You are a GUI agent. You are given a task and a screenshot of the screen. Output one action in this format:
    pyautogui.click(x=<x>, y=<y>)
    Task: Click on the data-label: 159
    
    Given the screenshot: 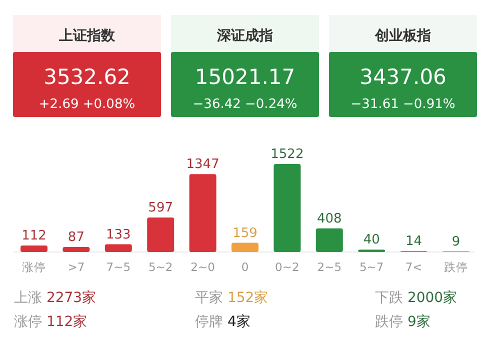 What is the action you would take?
    pyautogui.click(x=245, y=233)
    